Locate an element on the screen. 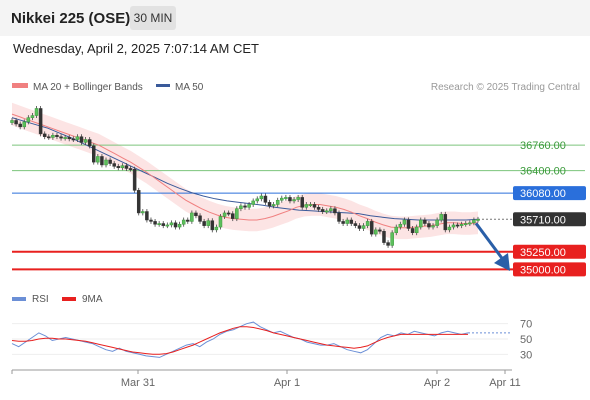 The image size is (590, 400). level-label-4: 35250.00 is located at coordinates (543, 253).